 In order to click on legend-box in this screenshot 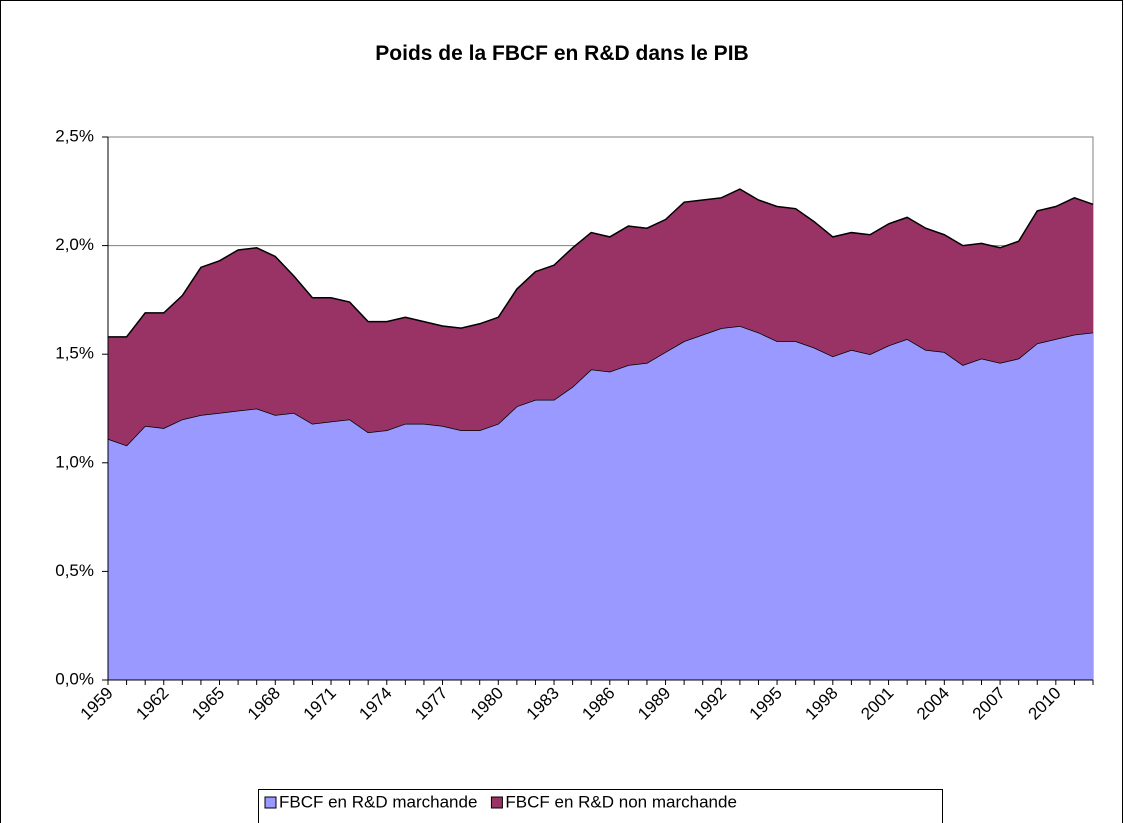, I will do `click(600, 806)`.